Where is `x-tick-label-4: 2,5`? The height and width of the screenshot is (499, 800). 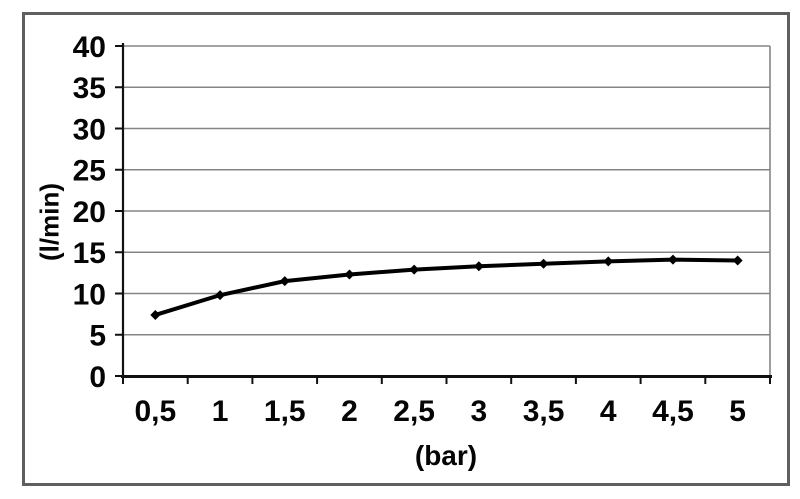
x-tick-label-4: 2,5 is located at coordinates (414, 411).